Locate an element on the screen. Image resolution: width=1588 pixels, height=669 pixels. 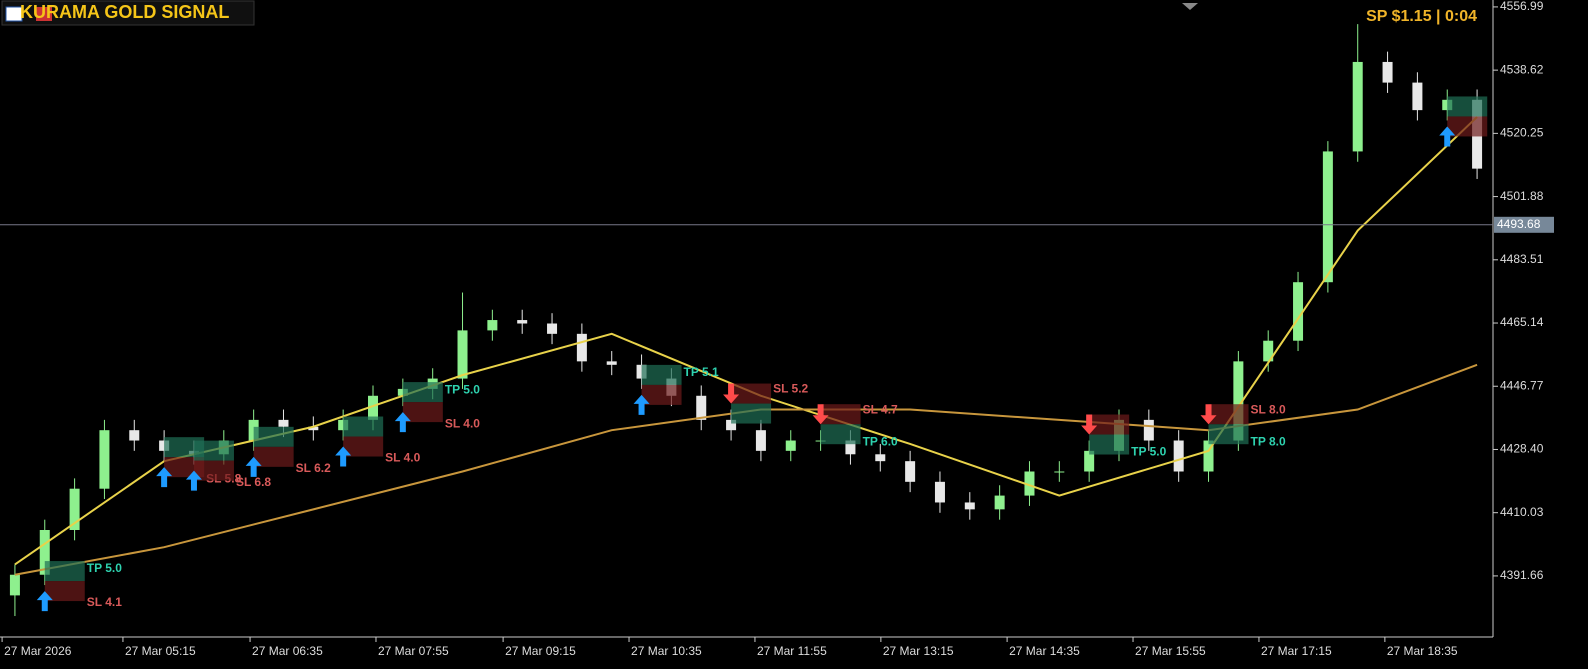
x-tick-label: 27 Mar 11:55 is located at coordinates (792, 651).